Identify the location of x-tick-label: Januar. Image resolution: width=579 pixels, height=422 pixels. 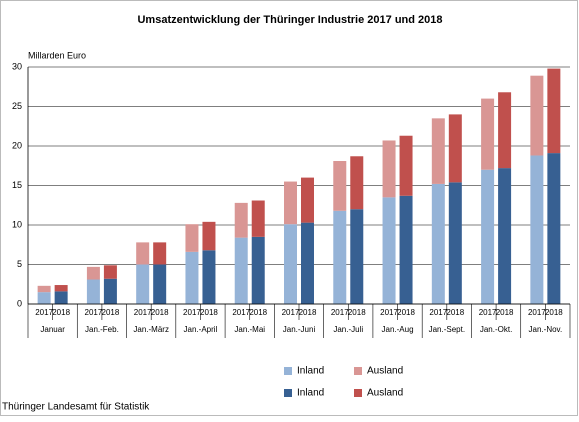
(52, 329).